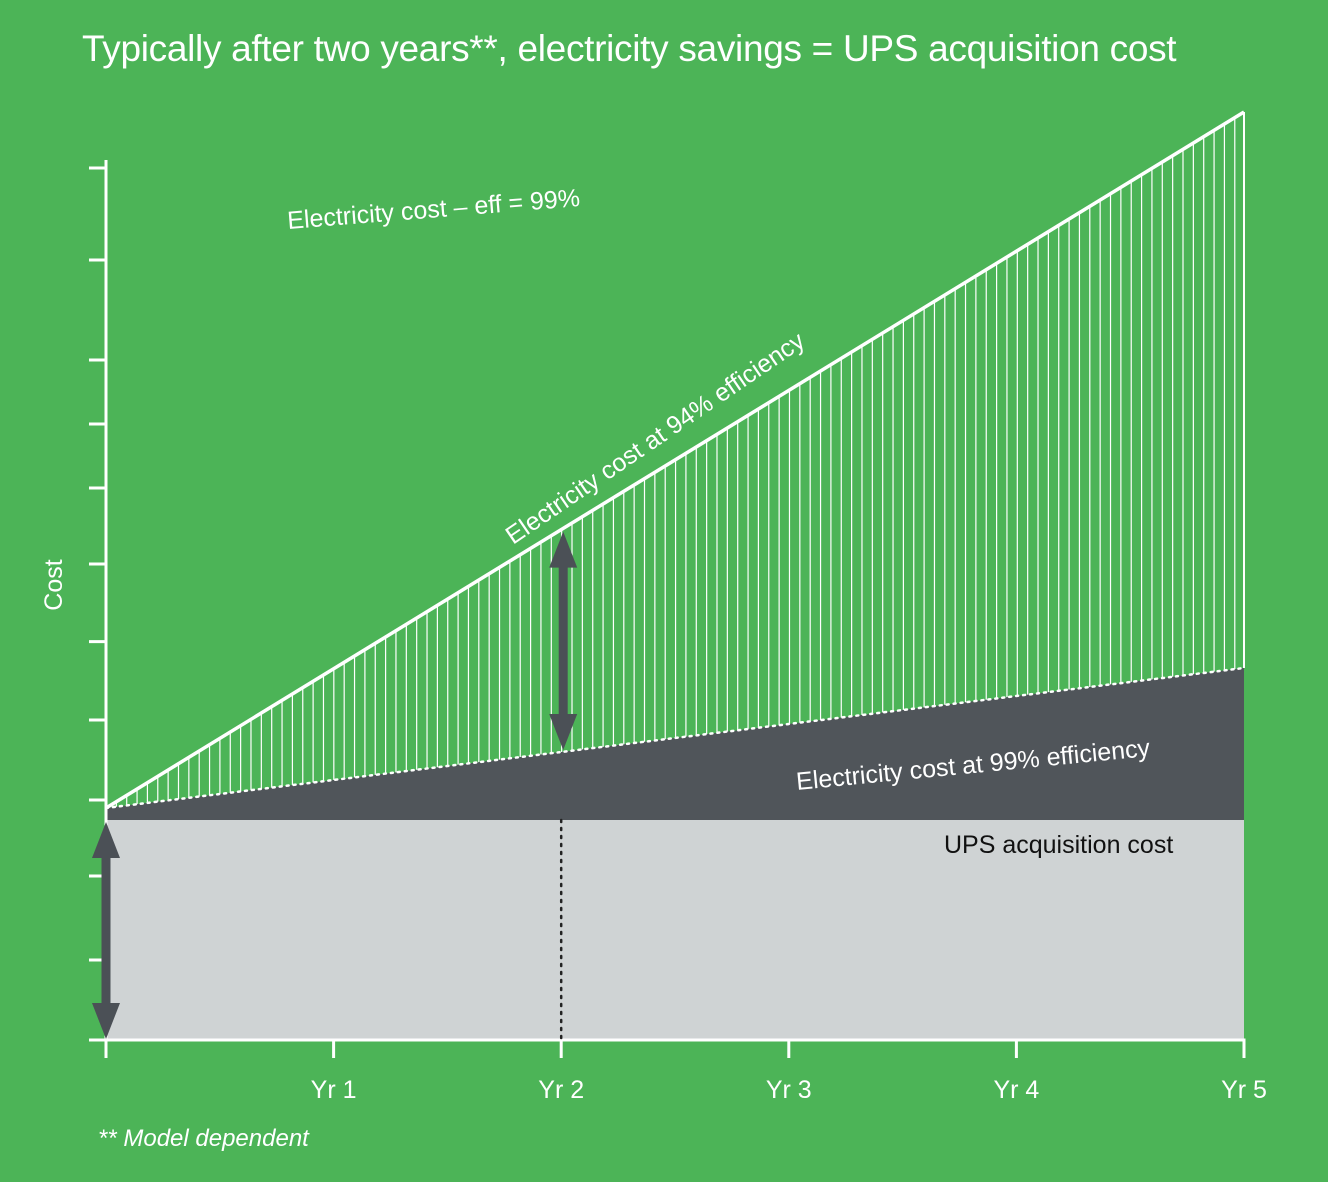 The image size is (1328, 1182). I want to click on x-tick-label: Yr 5, so click(1244, 1090).